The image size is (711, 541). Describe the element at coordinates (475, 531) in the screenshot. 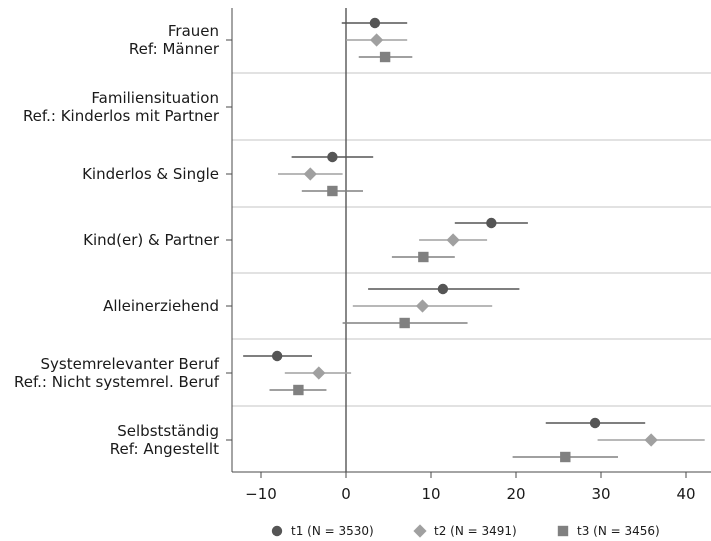

I see `legend-label: t2 (N = 3491)` at that location.